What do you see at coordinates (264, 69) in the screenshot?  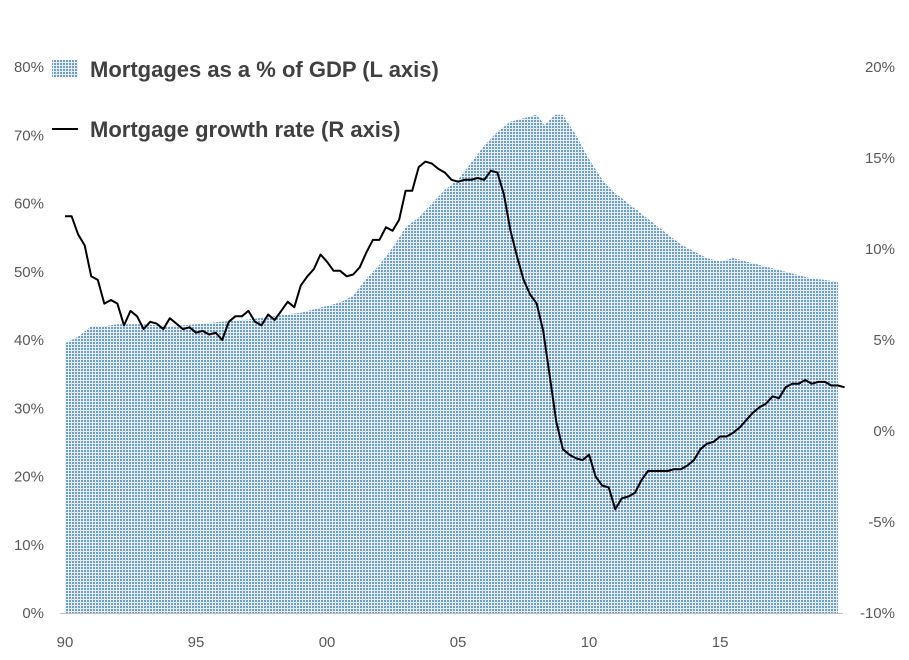 I see `legend-label-mortgages-gdp: Mortgages as a % of GDP (L axis)` at bounding box center [264, 69].